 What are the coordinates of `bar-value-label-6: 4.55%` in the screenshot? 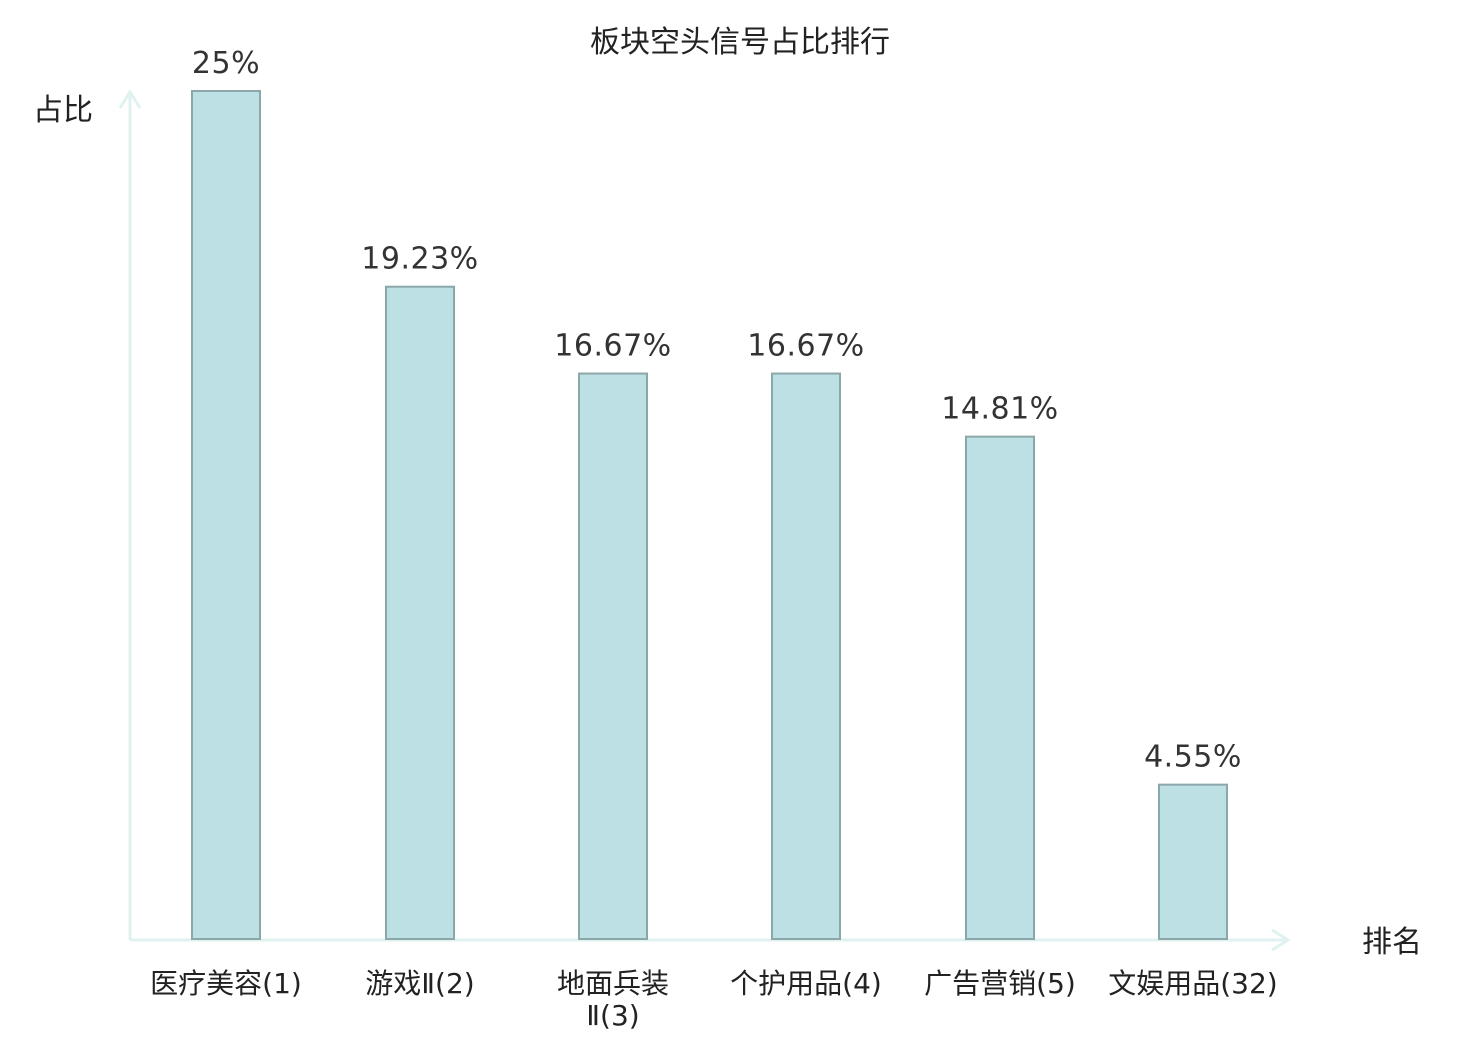 It's located at (1193, 757).